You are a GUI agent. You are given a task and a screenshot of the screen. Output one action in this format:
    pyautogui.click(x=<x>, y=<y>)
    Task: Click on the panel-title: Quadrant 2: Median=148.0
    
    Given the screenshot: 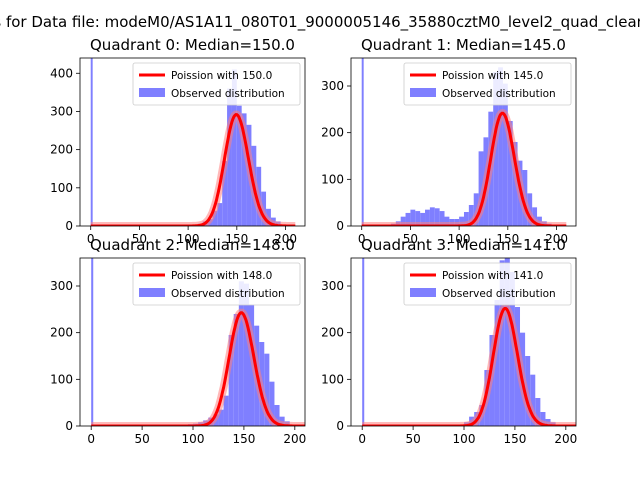 What is the action you would take?
    pyautogui.click(x=192, y=245)
    